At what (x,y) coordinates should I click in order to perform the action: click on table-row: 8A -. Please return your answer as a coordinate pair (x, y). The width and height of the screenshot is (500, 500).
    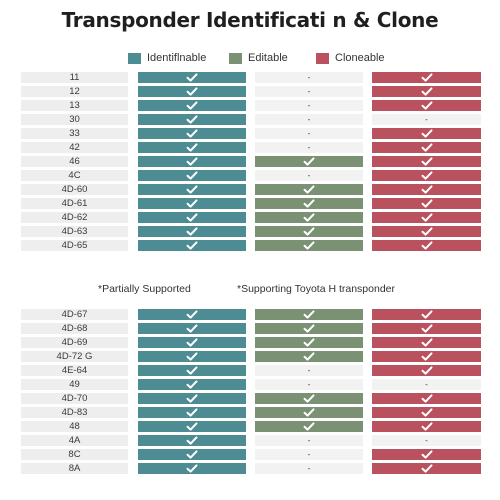
    Looking at the image, I should click on (251, 468).